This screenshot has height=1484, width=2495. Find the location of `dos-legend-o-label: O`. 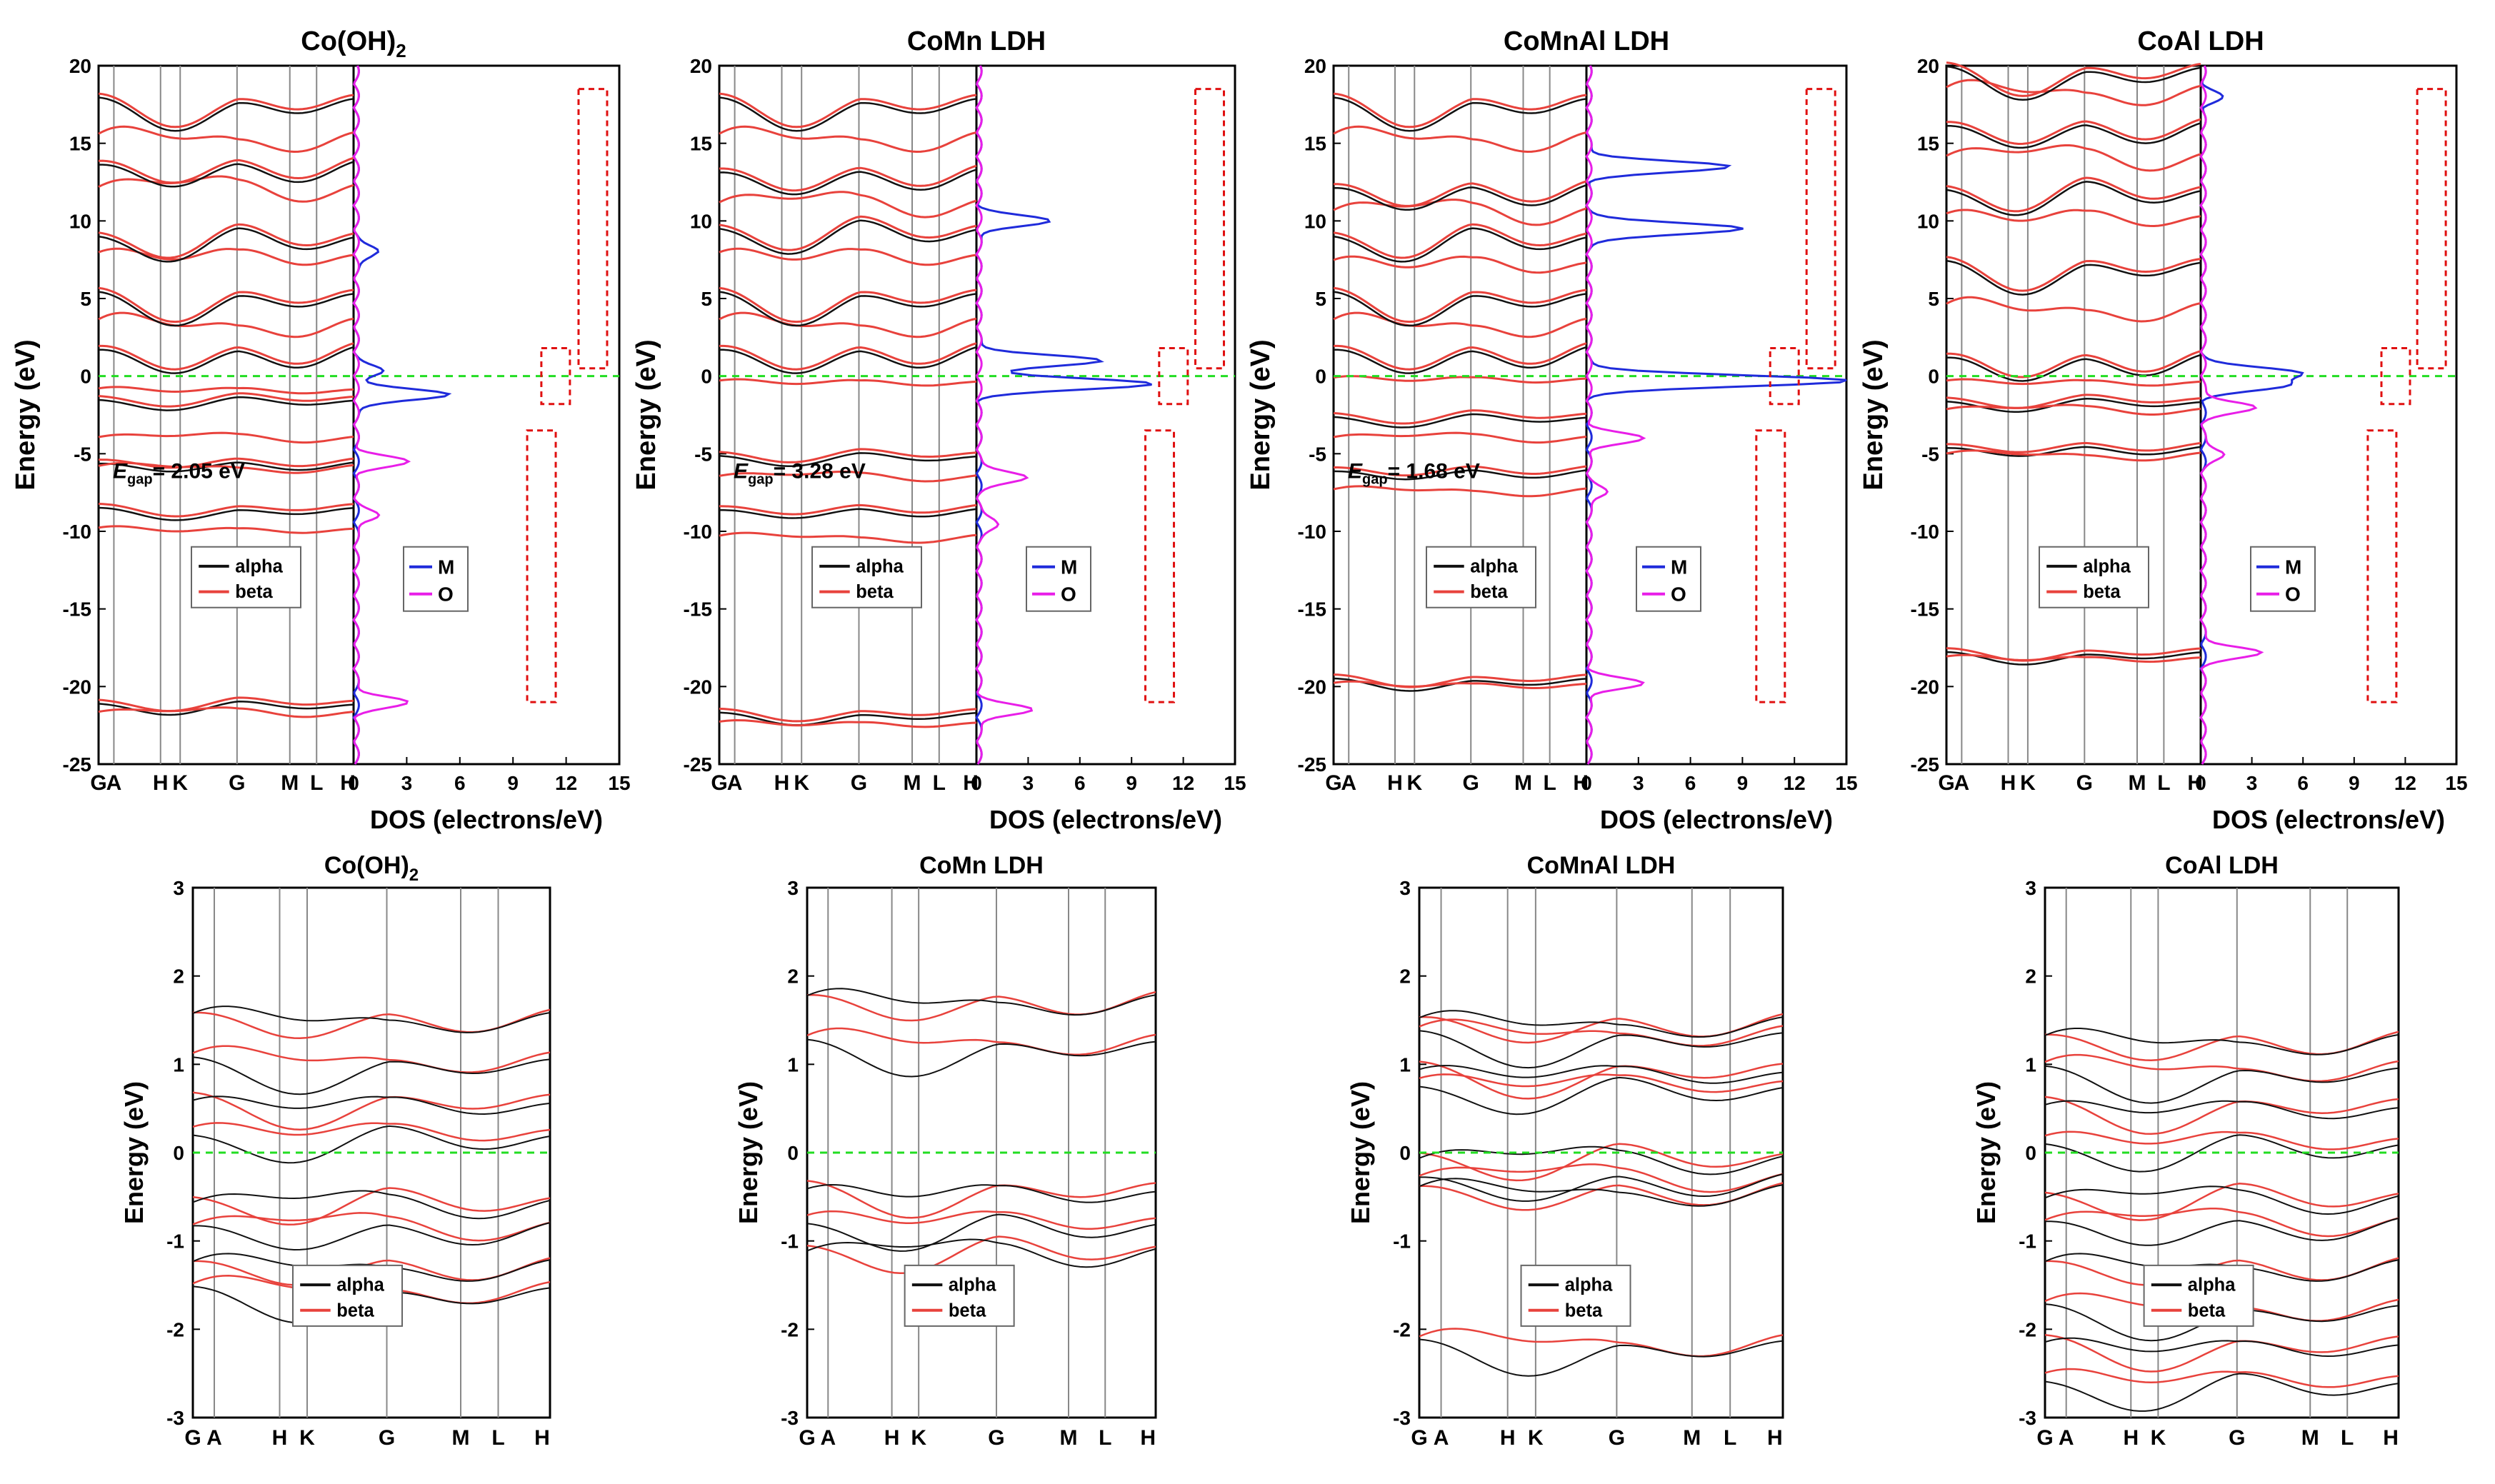

dos-legend-o-label: O is located at coordinates (446, 594).